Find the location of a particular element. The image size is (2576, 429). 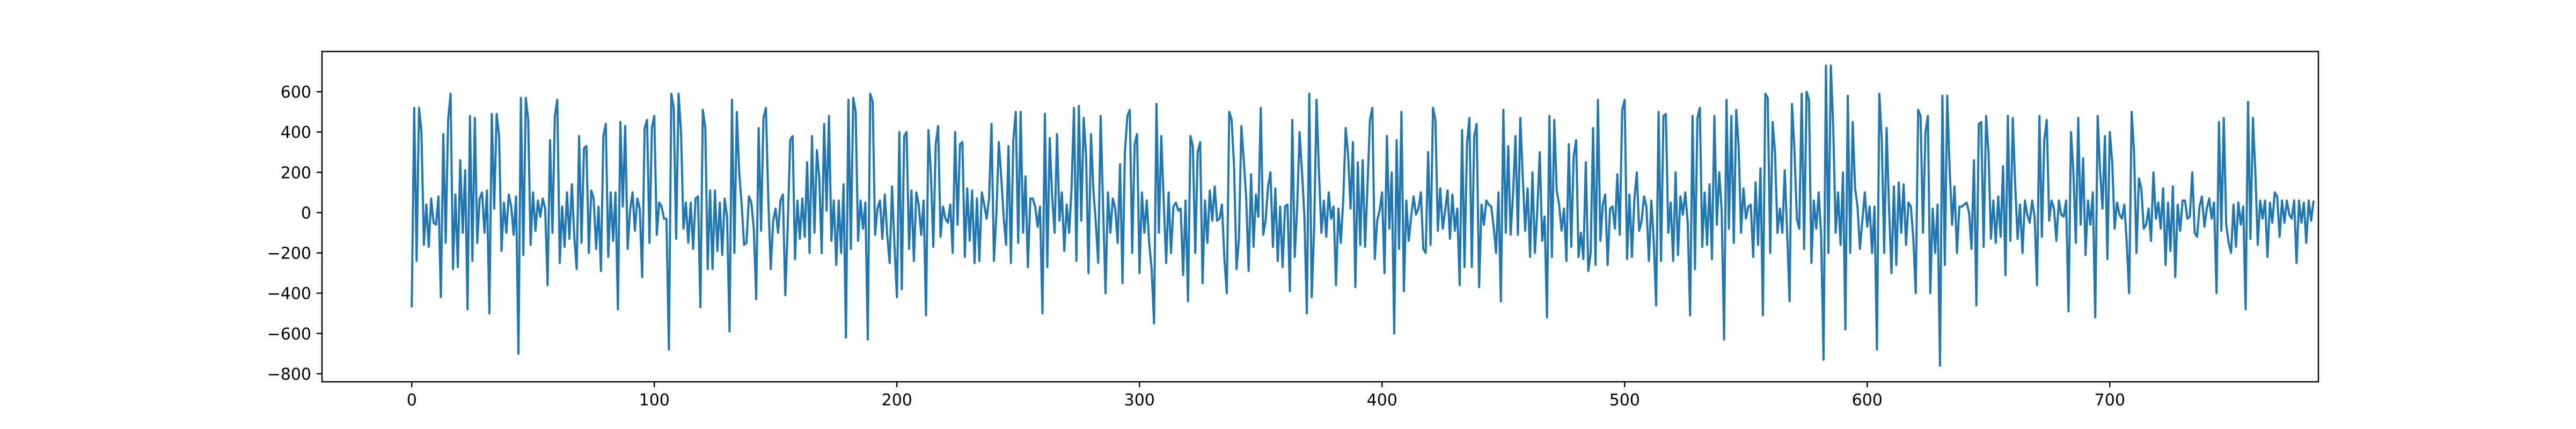

y-tick-label: 200 is located at coordinates (296, 173).